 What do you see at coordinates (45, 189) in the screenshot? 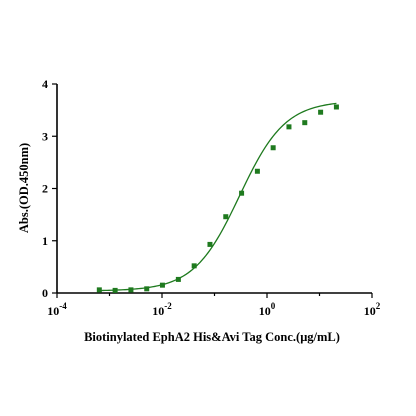
I see `y-tick-label: 2` at bounding box center [45, 189].